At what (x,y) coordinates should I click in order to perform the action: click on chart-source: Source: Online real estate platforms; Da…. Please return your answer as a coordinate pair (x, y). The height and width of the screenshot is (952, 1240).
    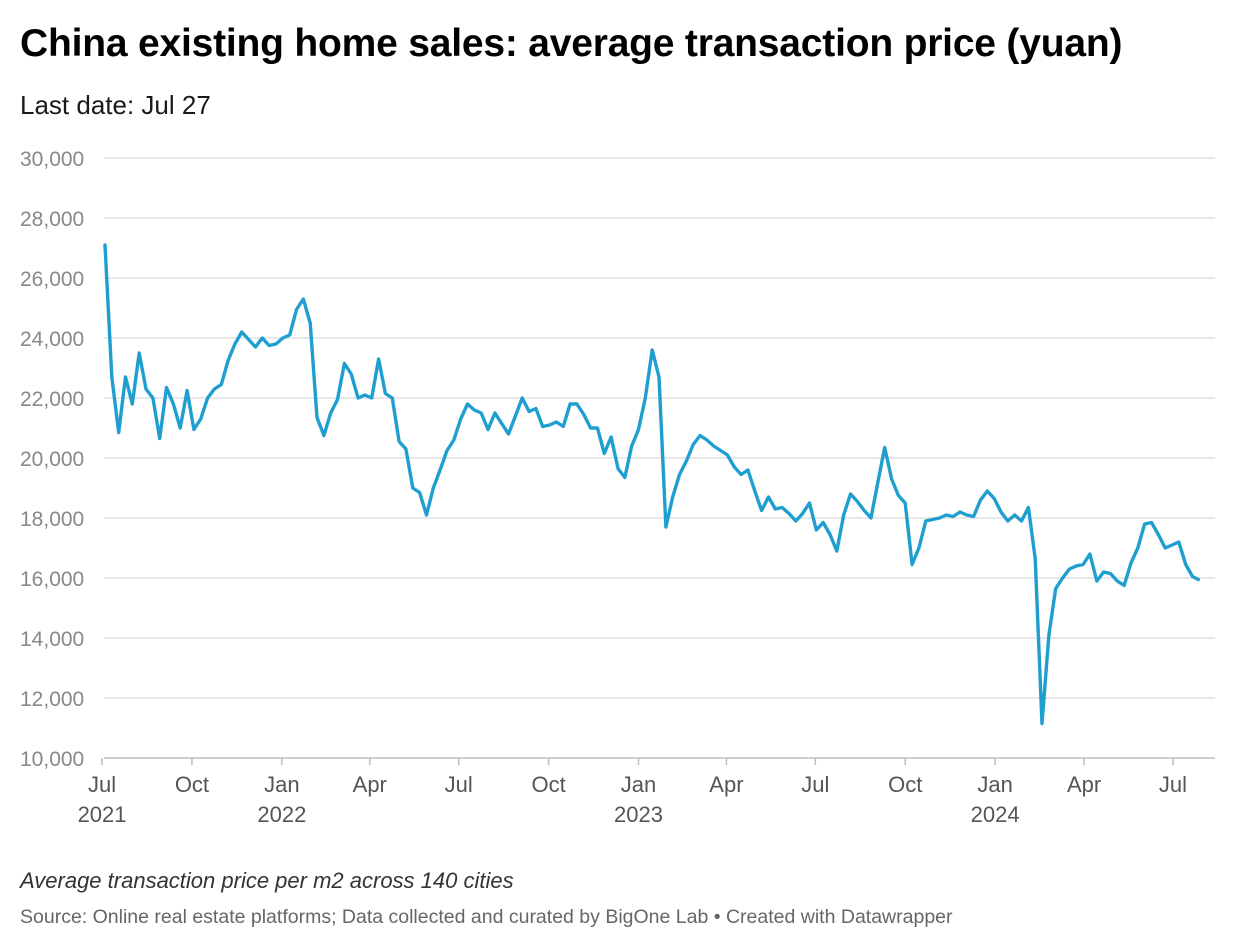
    Looking at the image, I should click on (486, 917).